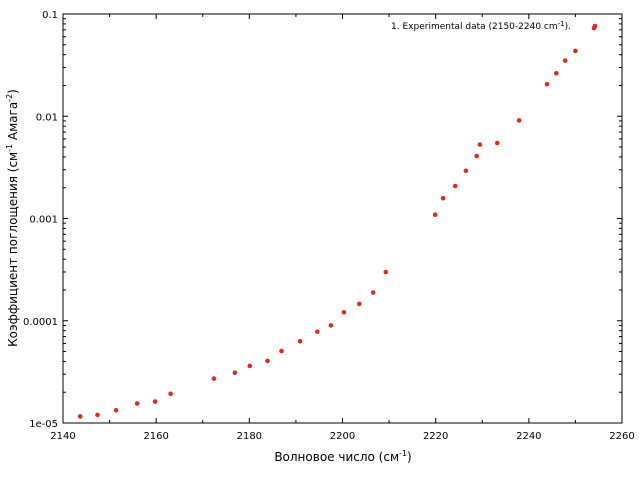  I want to click on x-tick-label: 2140, so click(62, 436).